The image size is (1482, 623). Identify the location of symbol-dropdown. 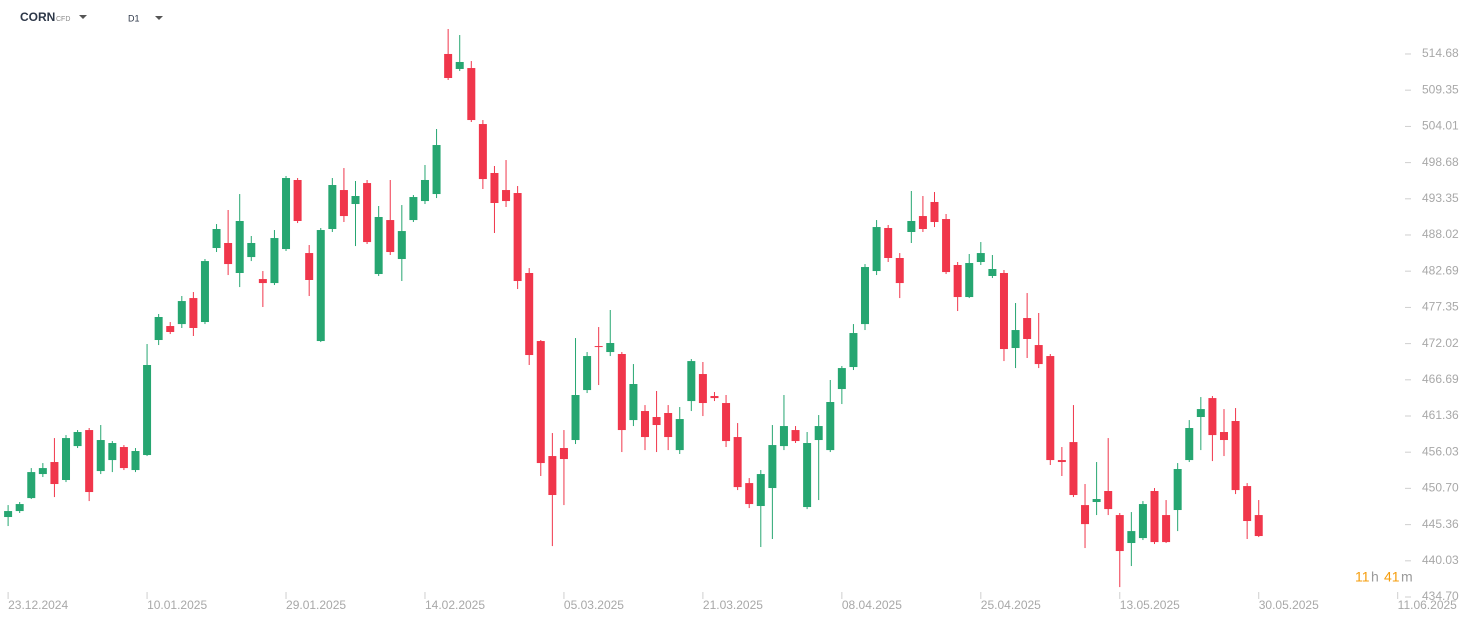
(83, 17).